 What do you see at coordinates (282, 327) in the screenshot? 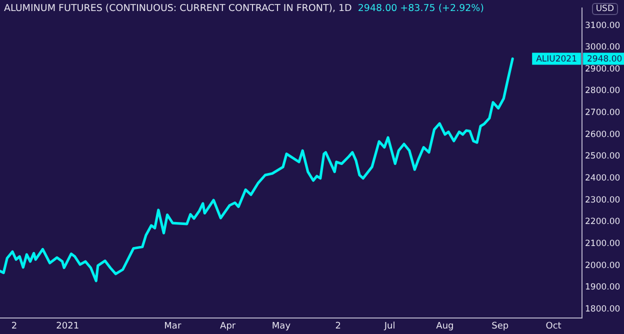
I see `x-tick-label: May` at bounding box center [282, 327].